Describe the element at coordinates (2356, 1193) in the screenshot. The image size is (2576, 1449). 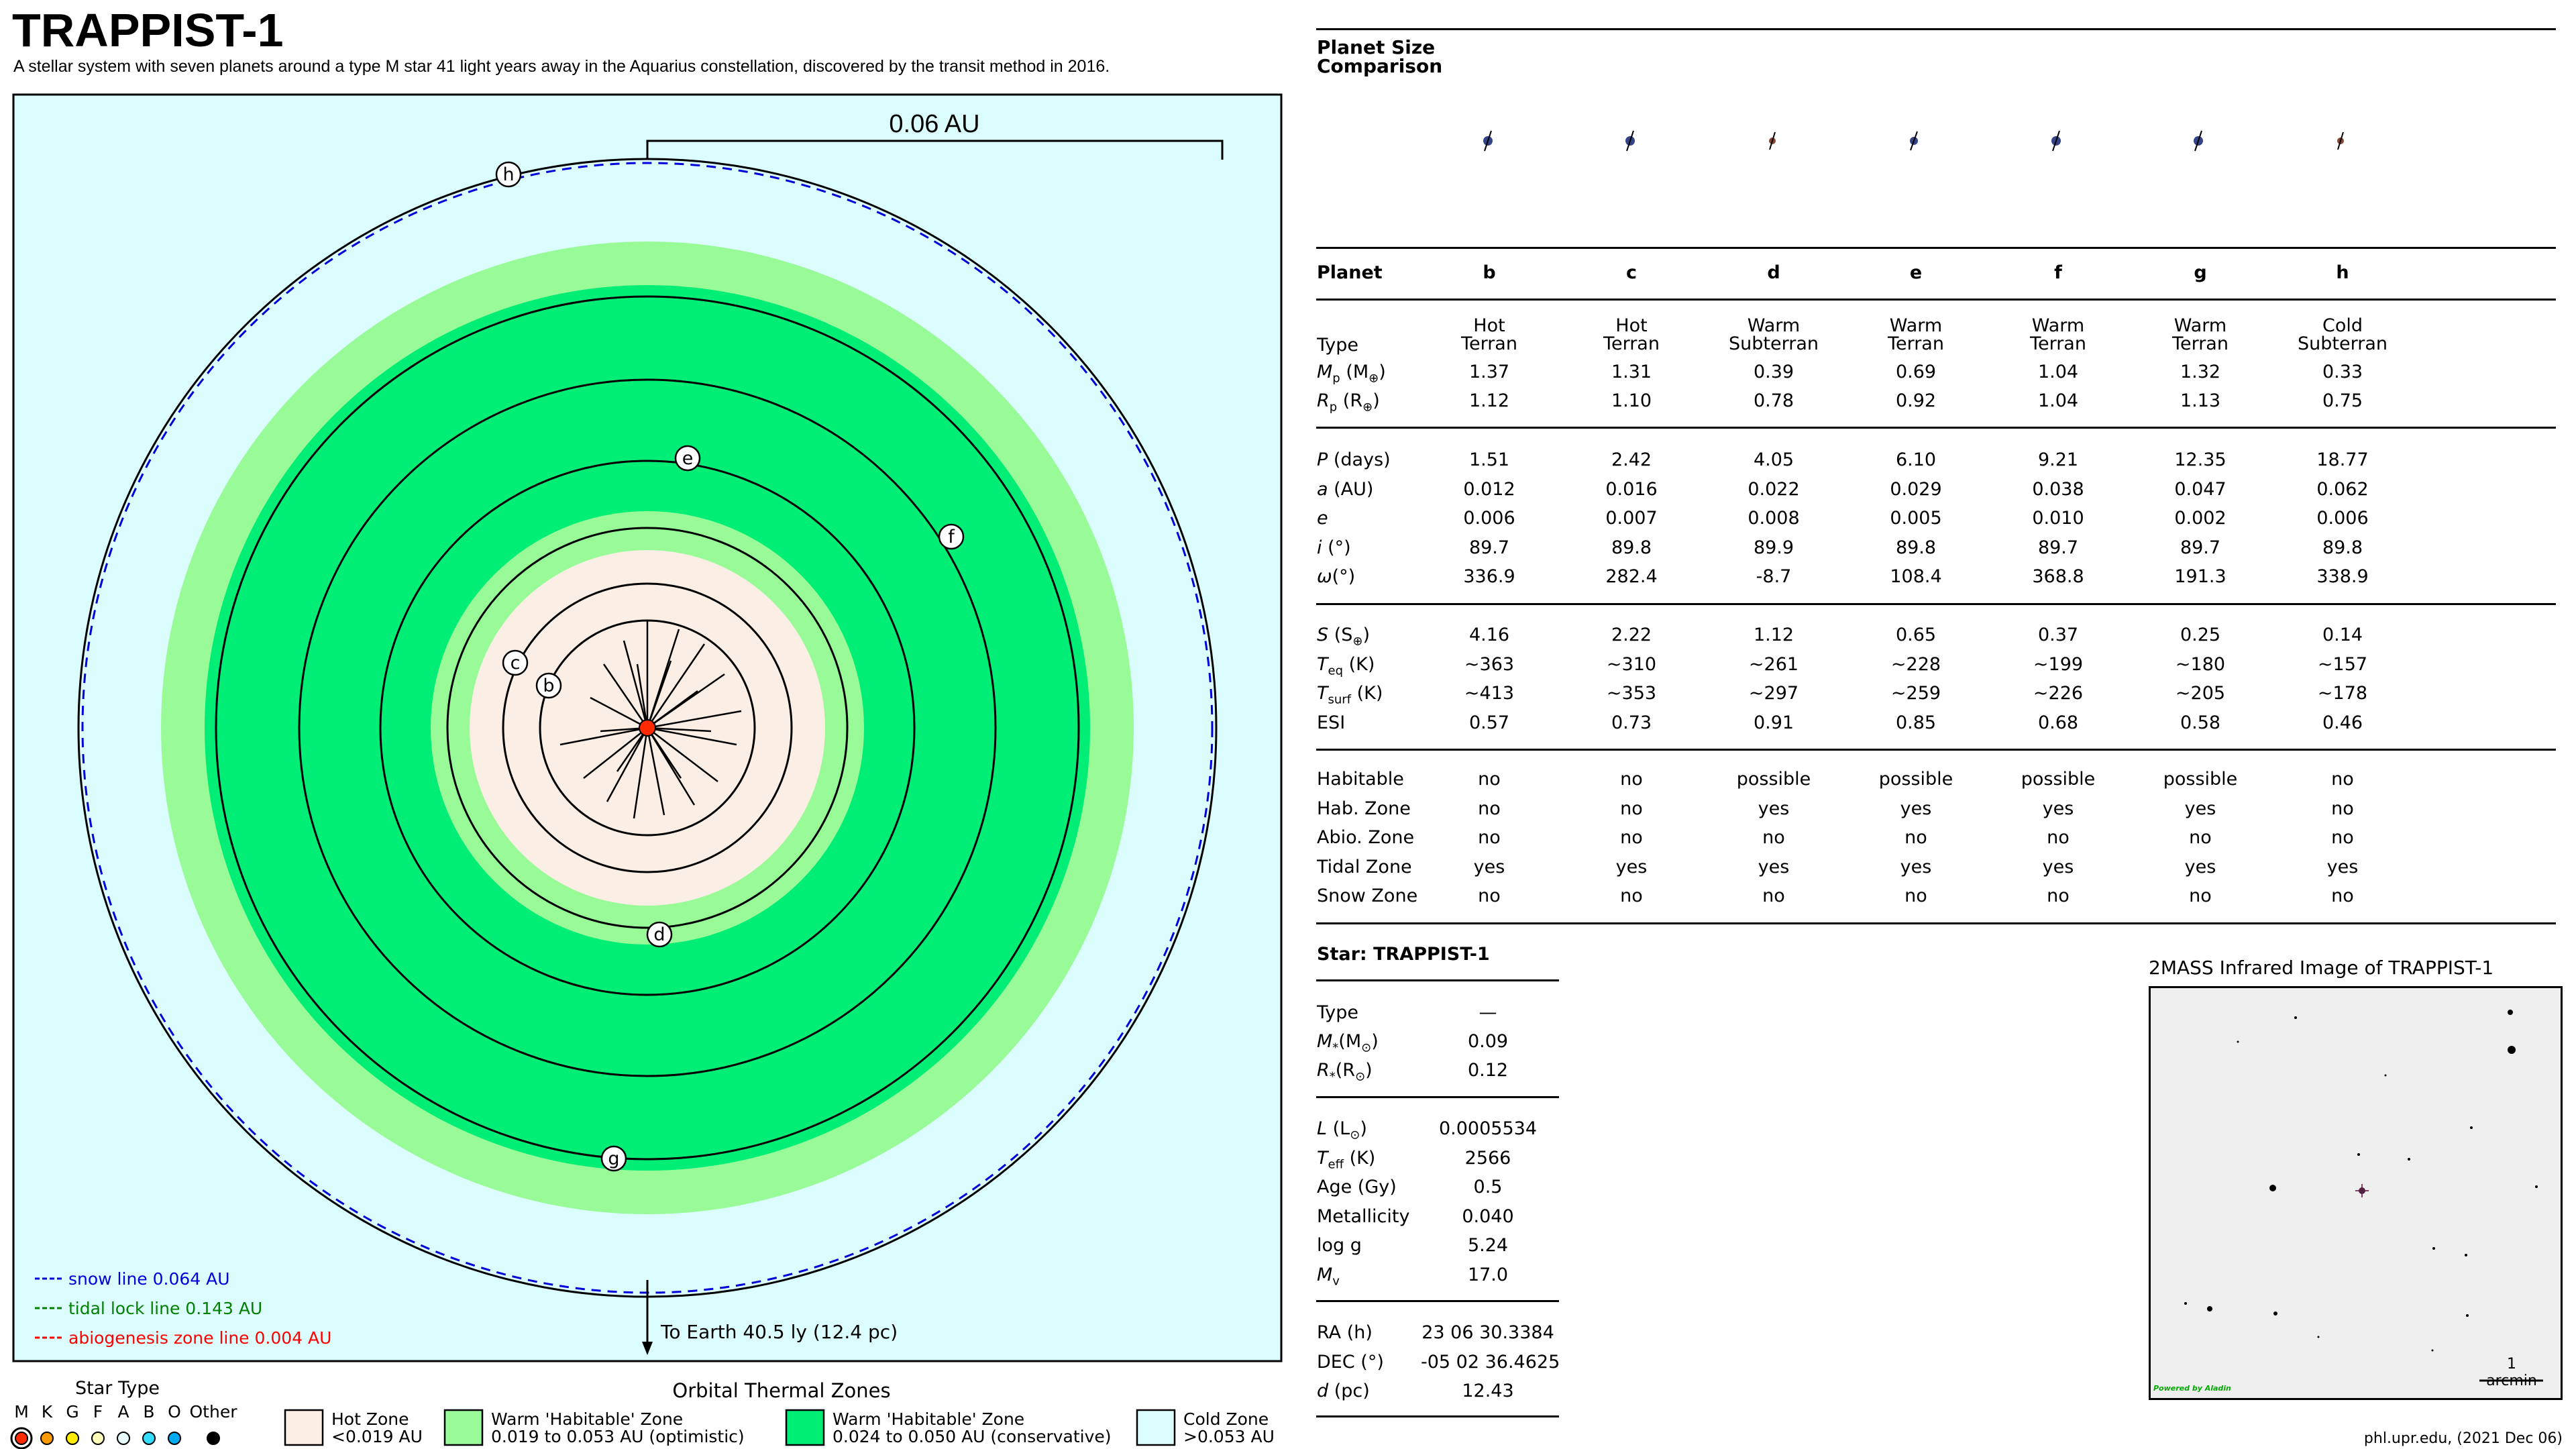
I see `infrared-image: 1 arcmin Powered by Aladin` at that location.